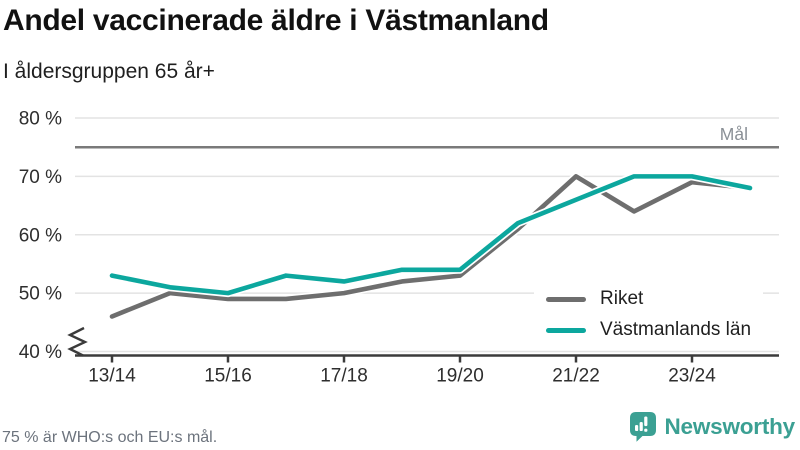 Image resolution: width=800 pixels, height=450 pixels. Describe the element at coordinates (40, 352) in the screenshot. I see `y-axis-tick-label: 40 %` at that location.